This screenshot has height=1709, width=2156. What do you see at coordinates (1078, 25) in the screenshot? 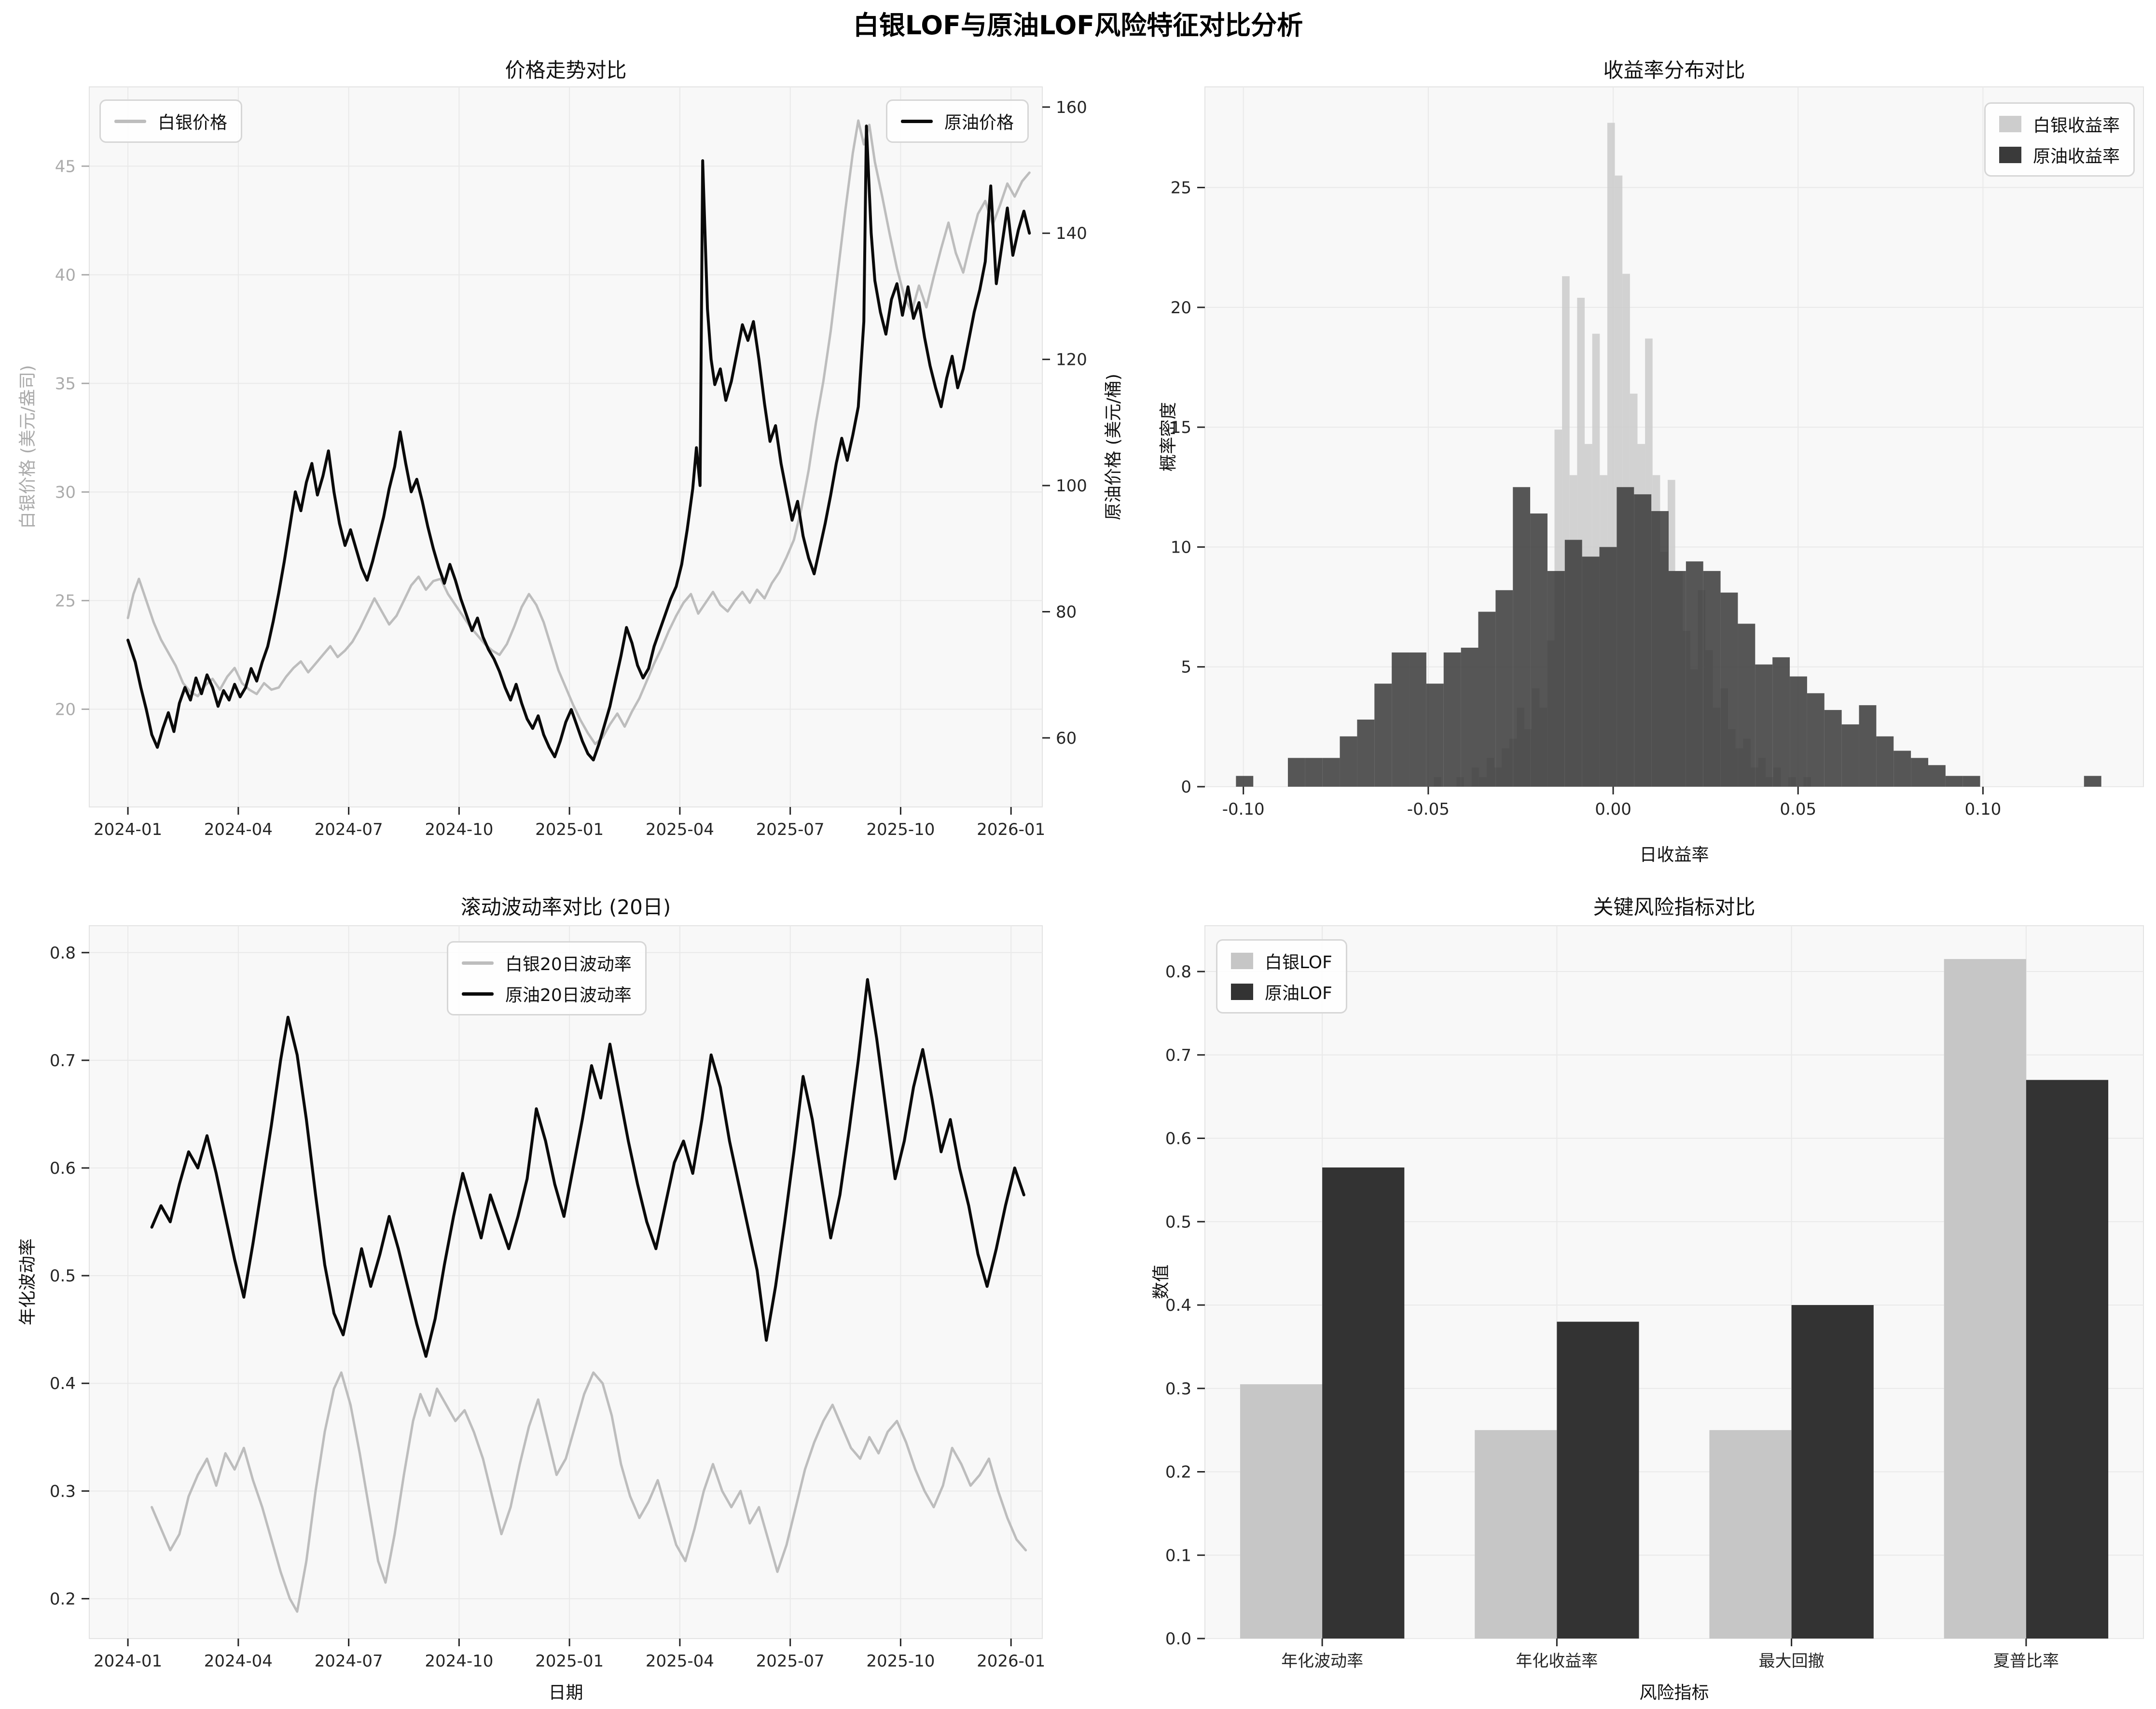
I see `figure-title: 白银LOF与原油LOF风险特征对比分析` at bounding box center [1078, 25].